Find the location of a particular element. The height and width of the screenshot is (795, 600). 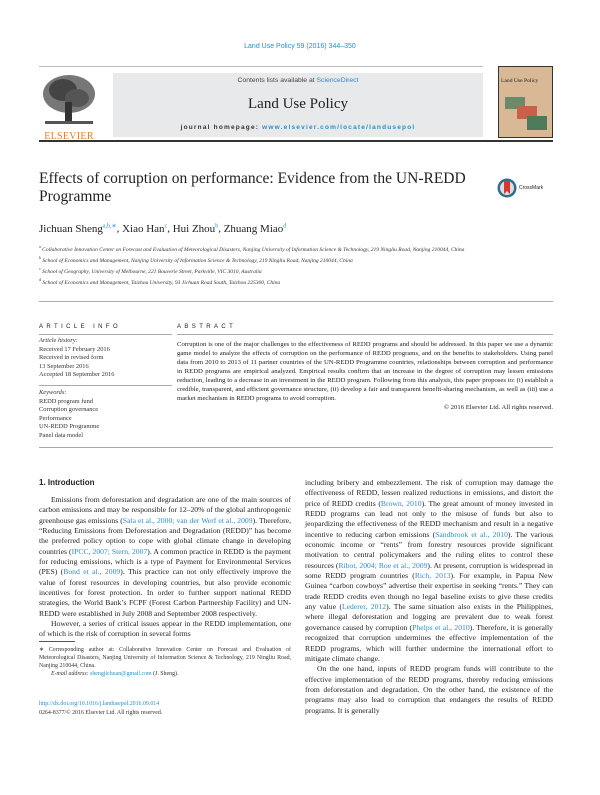

sciencedirect-link: ScienceDirect is located at coordinates (337, 80).